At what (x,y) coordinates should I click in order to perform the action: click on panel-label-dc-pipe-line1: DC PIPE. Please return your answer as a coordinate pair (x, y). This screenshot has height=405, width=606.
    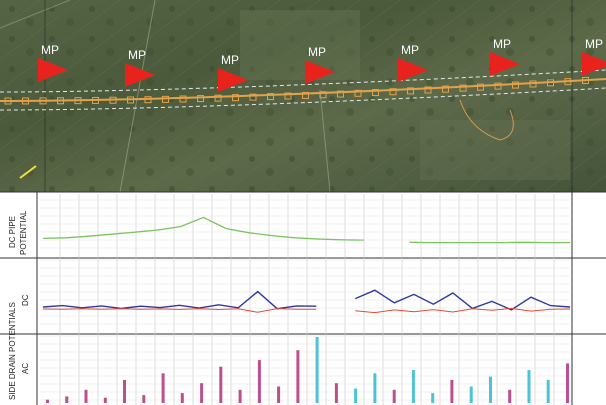
    Looking at the image, I should click on (12, 232).